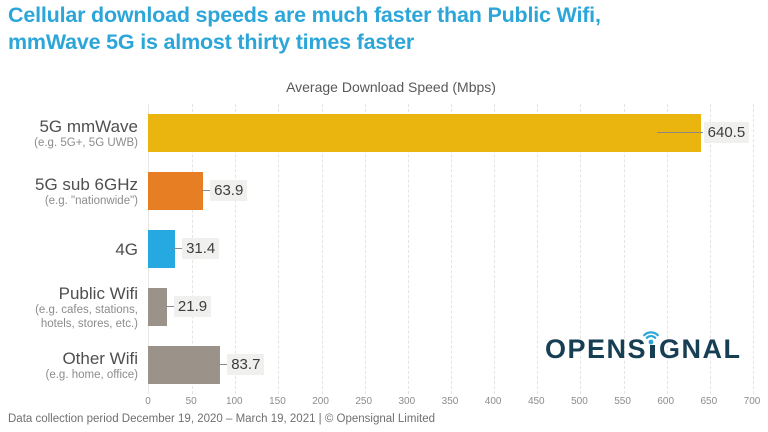 Image resolution: width=768 pixels, height=432 pixels. I want to click on category-sublabel: (e.g. 5G+, 5G UWB), so click(86, 142).